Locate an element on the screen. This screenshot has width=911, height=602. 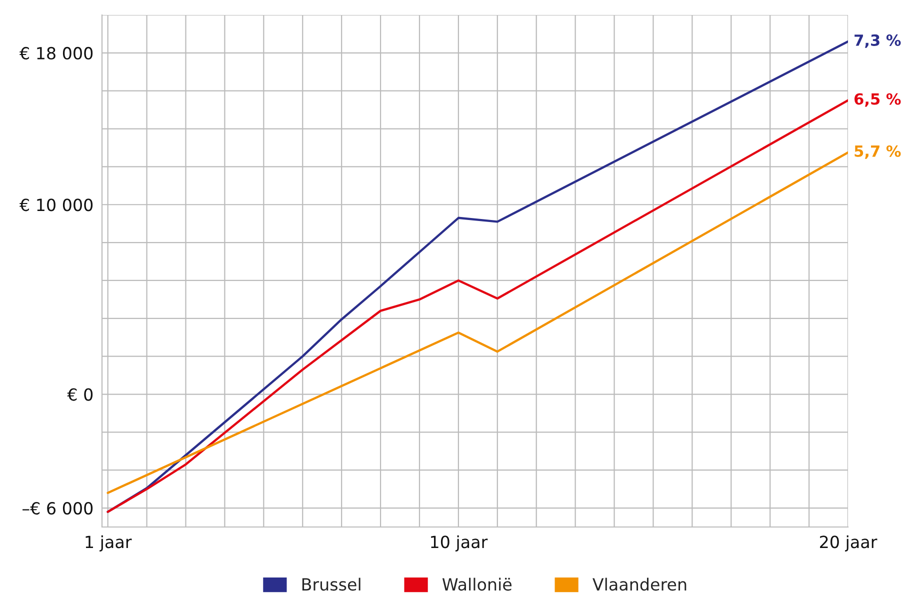
text: 5,7 % is located at coordinates (877, 152).